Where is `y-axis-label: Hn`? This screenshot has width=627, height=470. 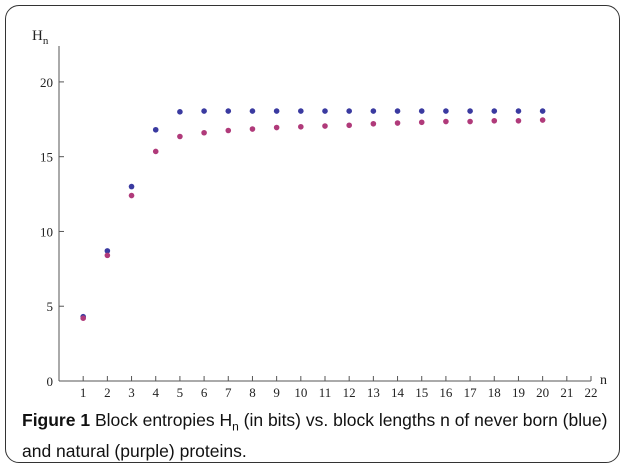
y-axis-label: Hn is located at coordinates (40, 37).